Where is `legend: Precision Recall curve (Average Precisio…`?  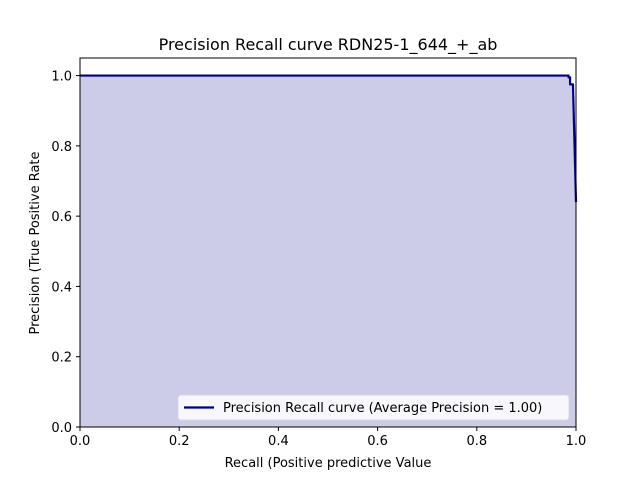
legend: Precision Recall curve (Average Precisio… is located at coordinates (373, 407).